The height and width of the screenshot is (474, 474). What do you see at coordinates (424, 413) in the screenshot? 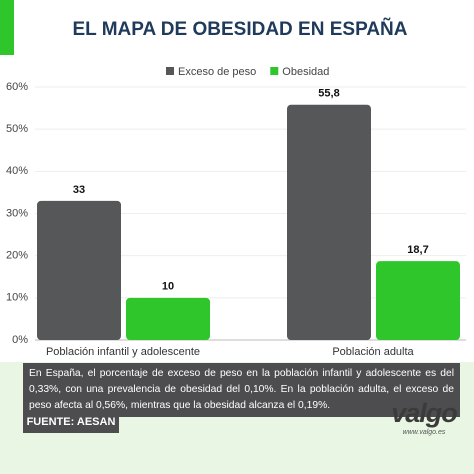
I see `logo-name: valgo` at bounding box center [424, 413].